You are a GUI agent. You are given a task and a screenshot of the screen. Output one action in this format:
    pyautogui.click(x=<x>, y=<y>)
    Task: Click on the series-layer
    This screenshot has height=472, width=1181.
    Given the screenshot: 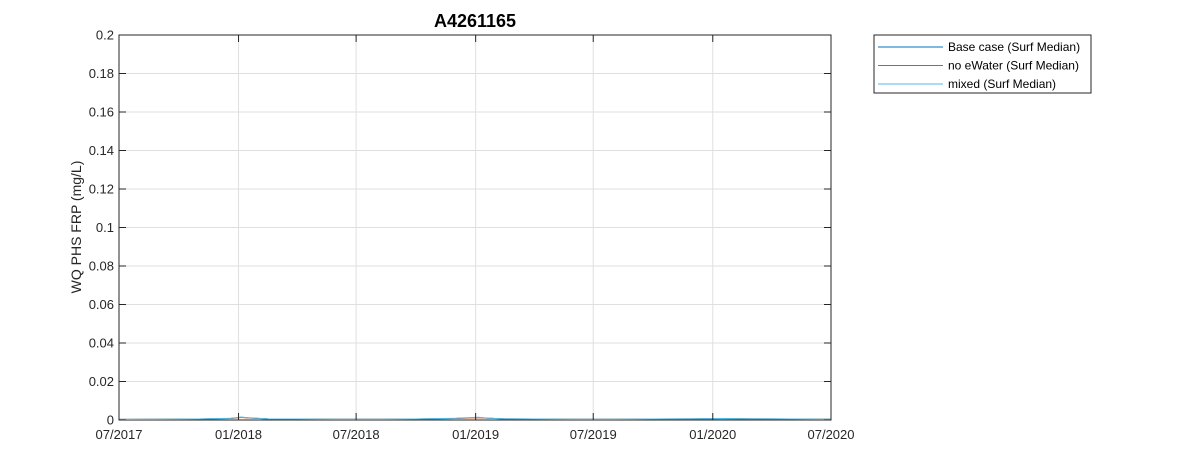 What is the action you would take?
    pyautogui.click(x=475, y=418)
    